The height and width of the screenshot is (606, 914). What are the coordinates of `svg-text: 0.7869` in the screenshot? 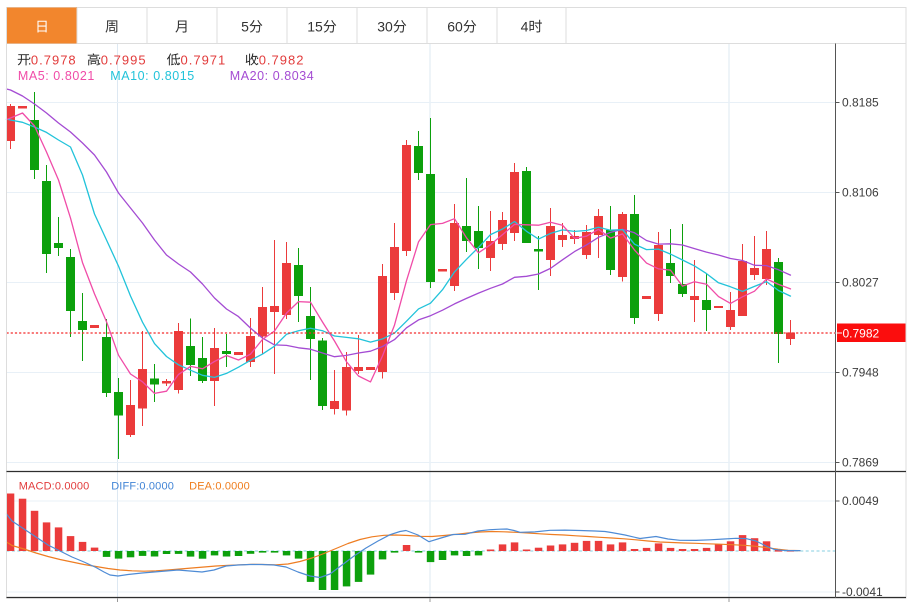 It's located at (860, 463).